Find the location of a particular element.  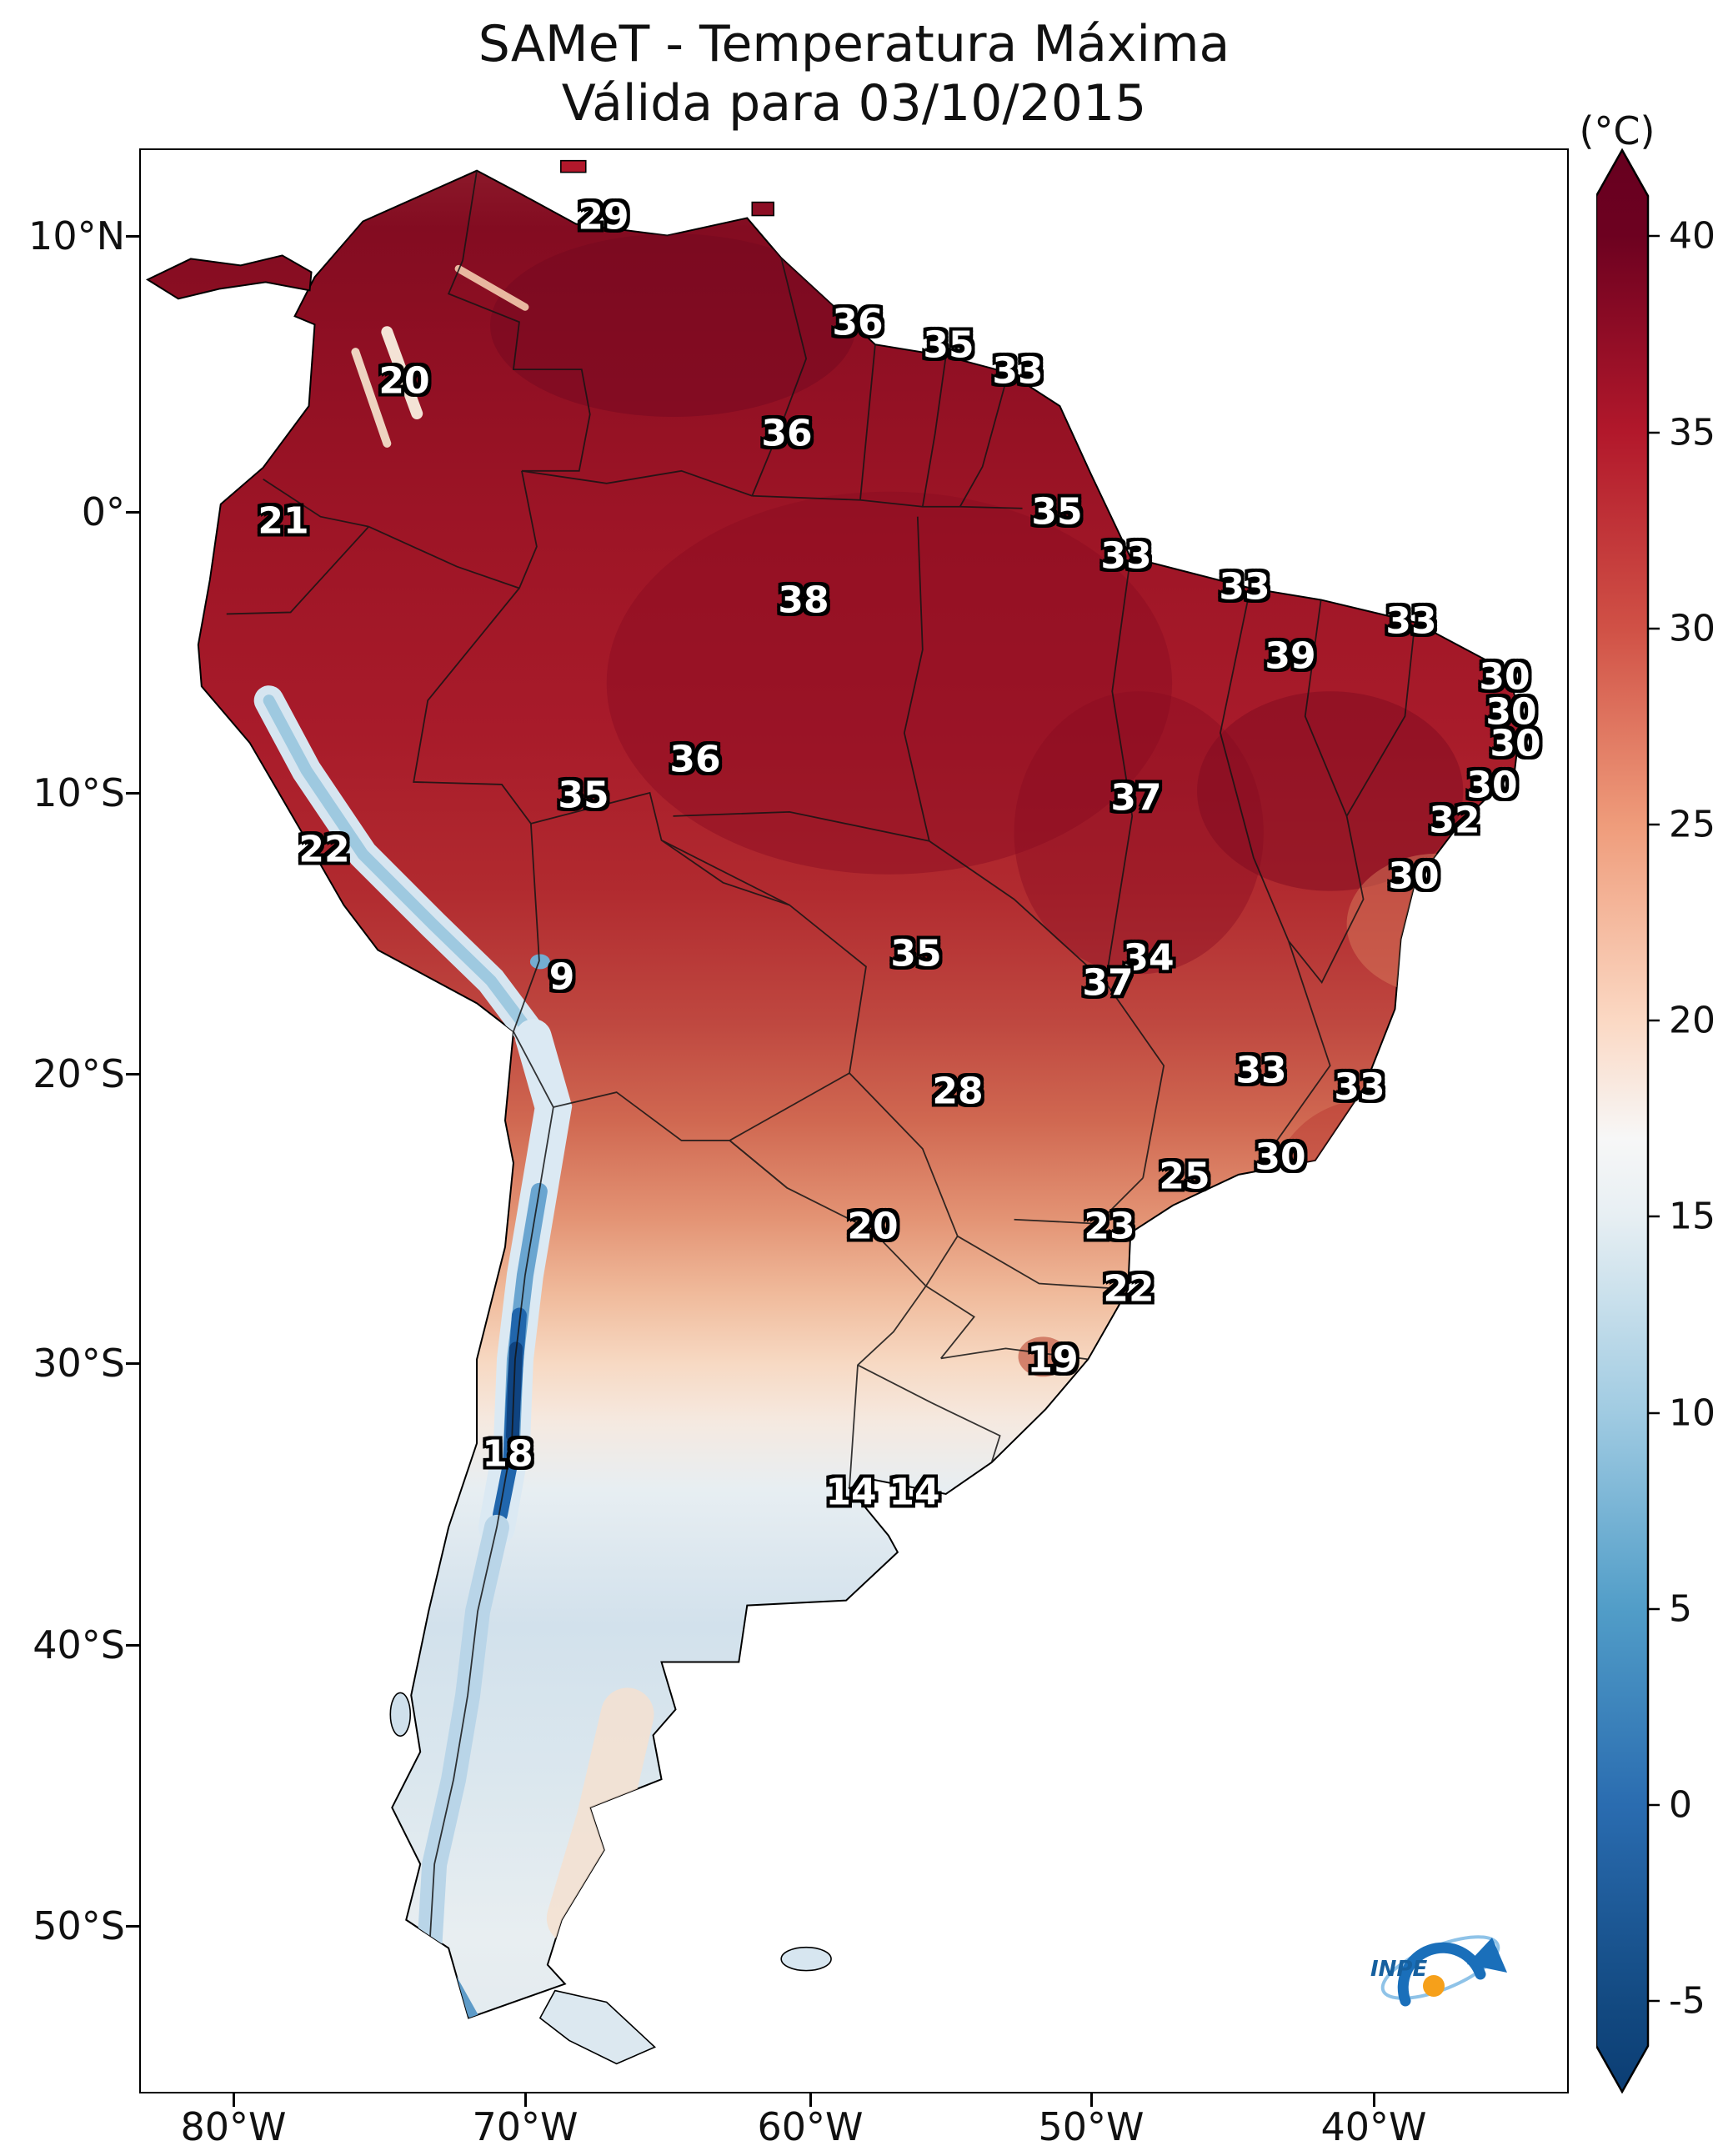

colorbar-tick-label: 20 is located at coordinates (1692, 1021).